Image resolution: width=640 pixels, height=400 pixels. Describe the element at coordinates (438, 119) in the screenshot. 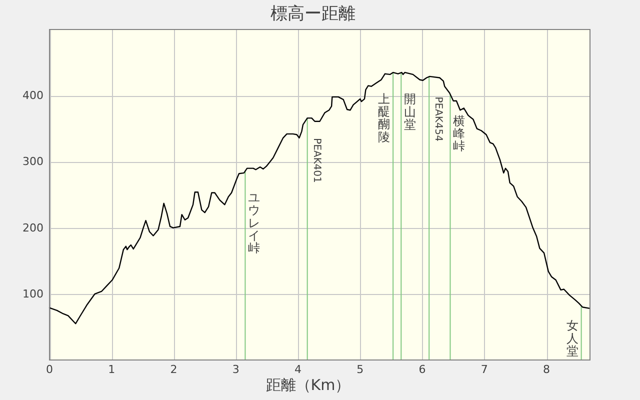

I see `ref-line-label: PEAK454` at that location.